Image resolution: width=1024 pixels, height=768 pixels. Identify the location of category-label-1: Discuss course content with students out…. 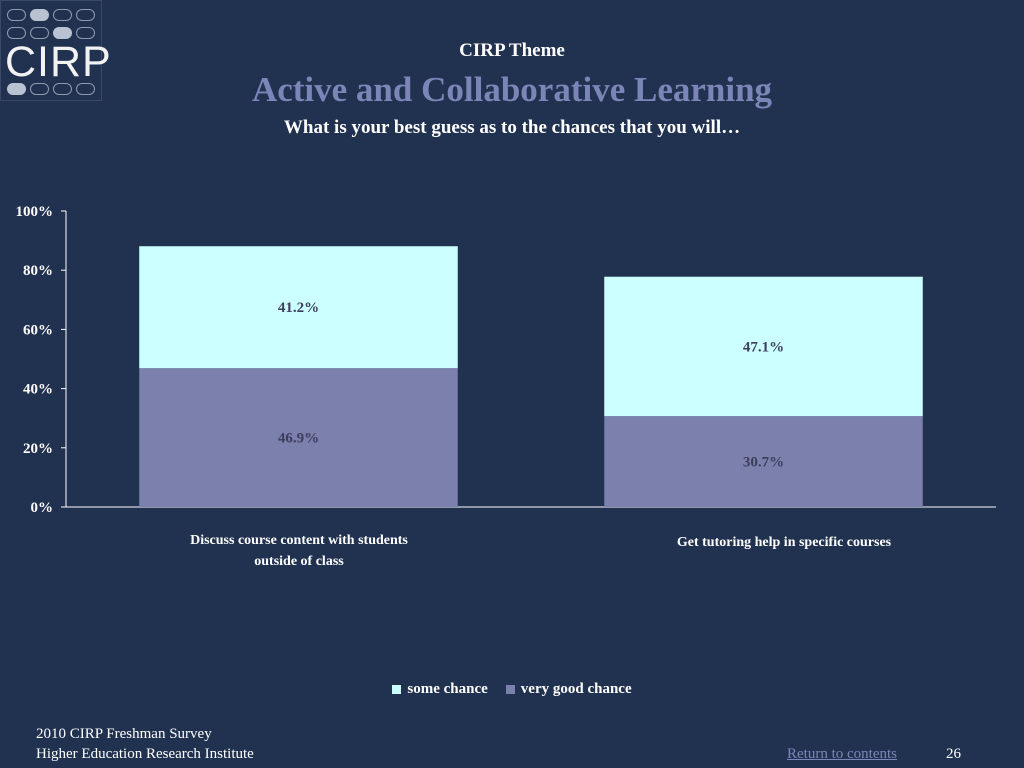
(299, 551).